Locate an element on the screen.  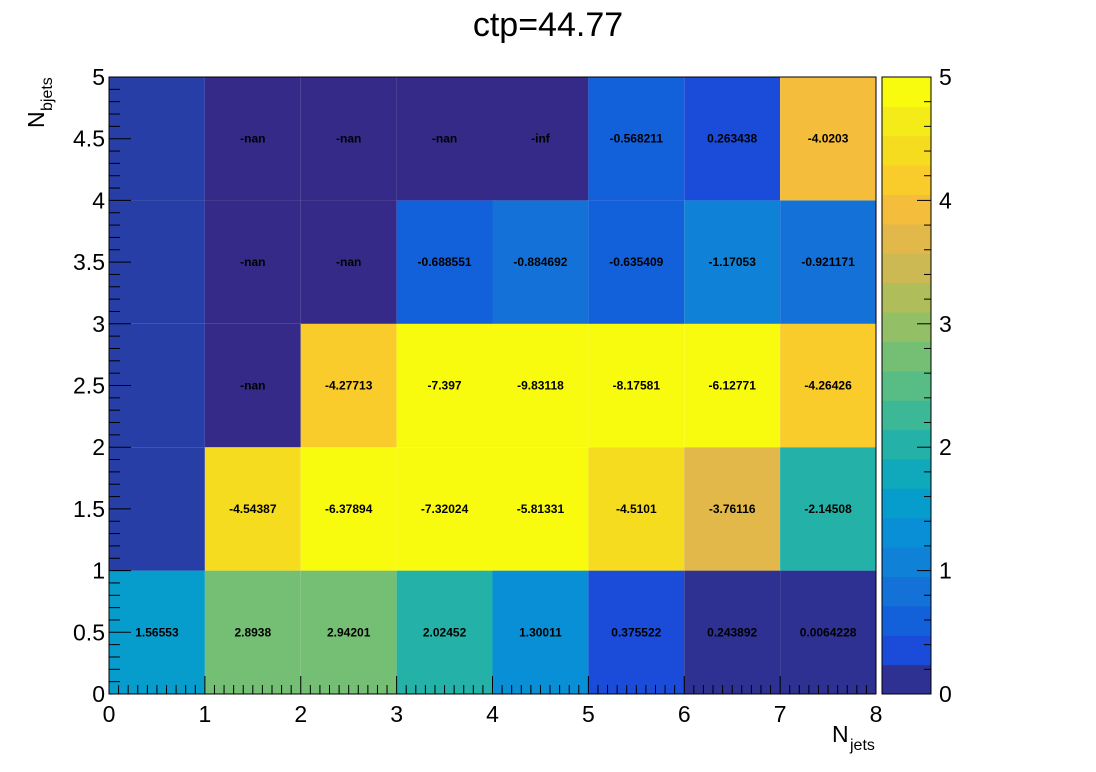
cell-value-label: 2.94201 is located at coordinates (349, 632).